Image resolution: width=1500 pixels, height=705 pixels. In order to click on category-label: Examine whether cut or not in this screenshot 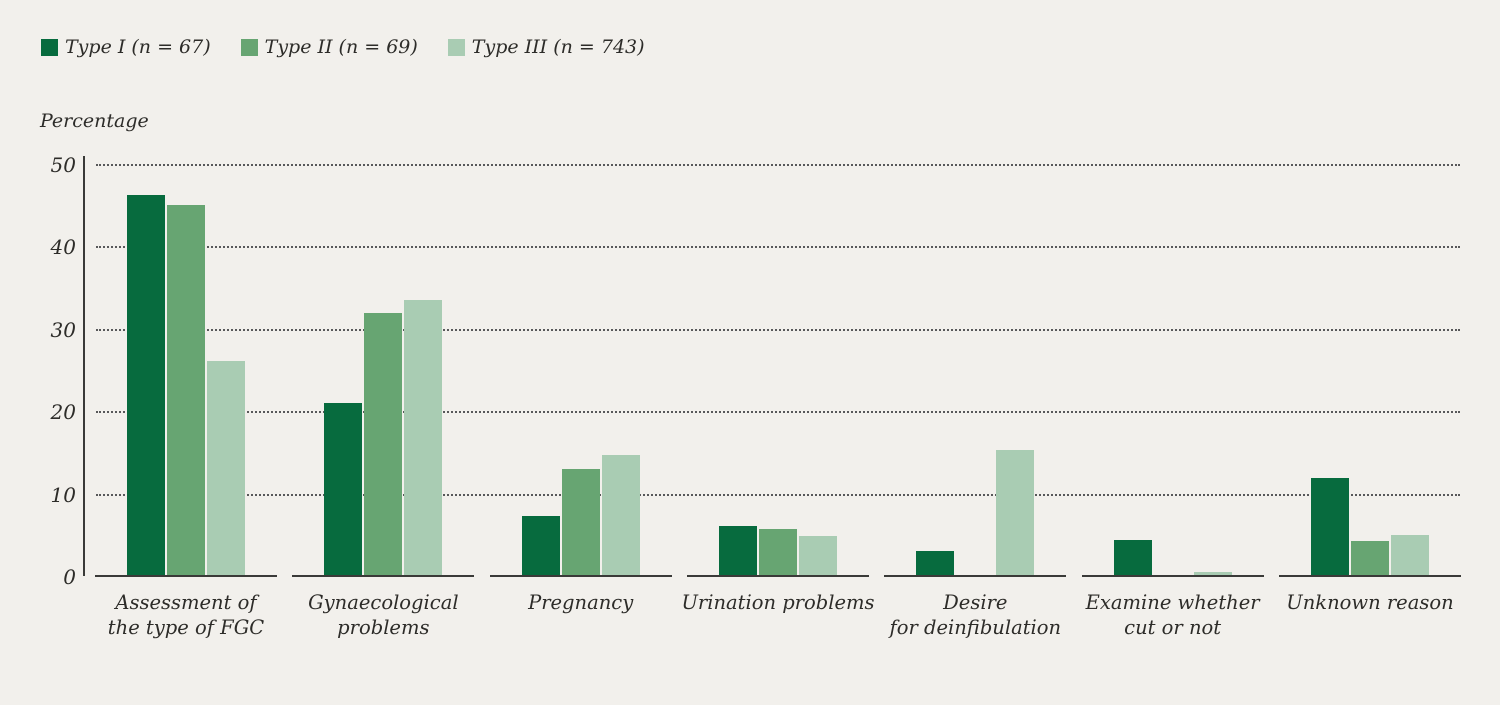, I will do `click(1173, 615)`.